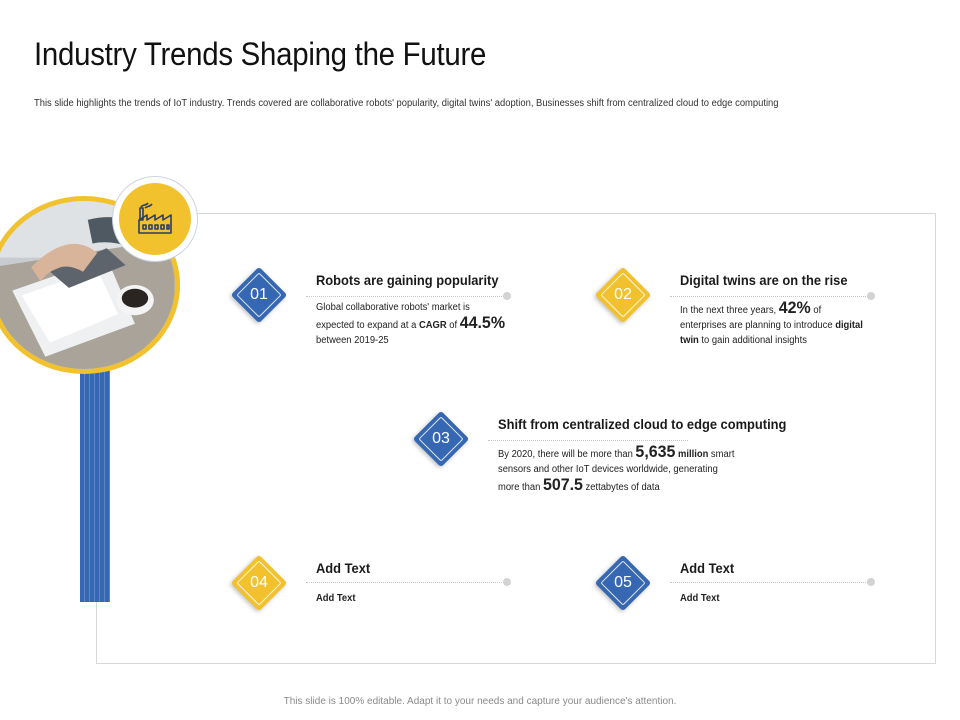 This screenshot has width=960, height=720. I want to click on item-01-number: 01, so click(259, 294).